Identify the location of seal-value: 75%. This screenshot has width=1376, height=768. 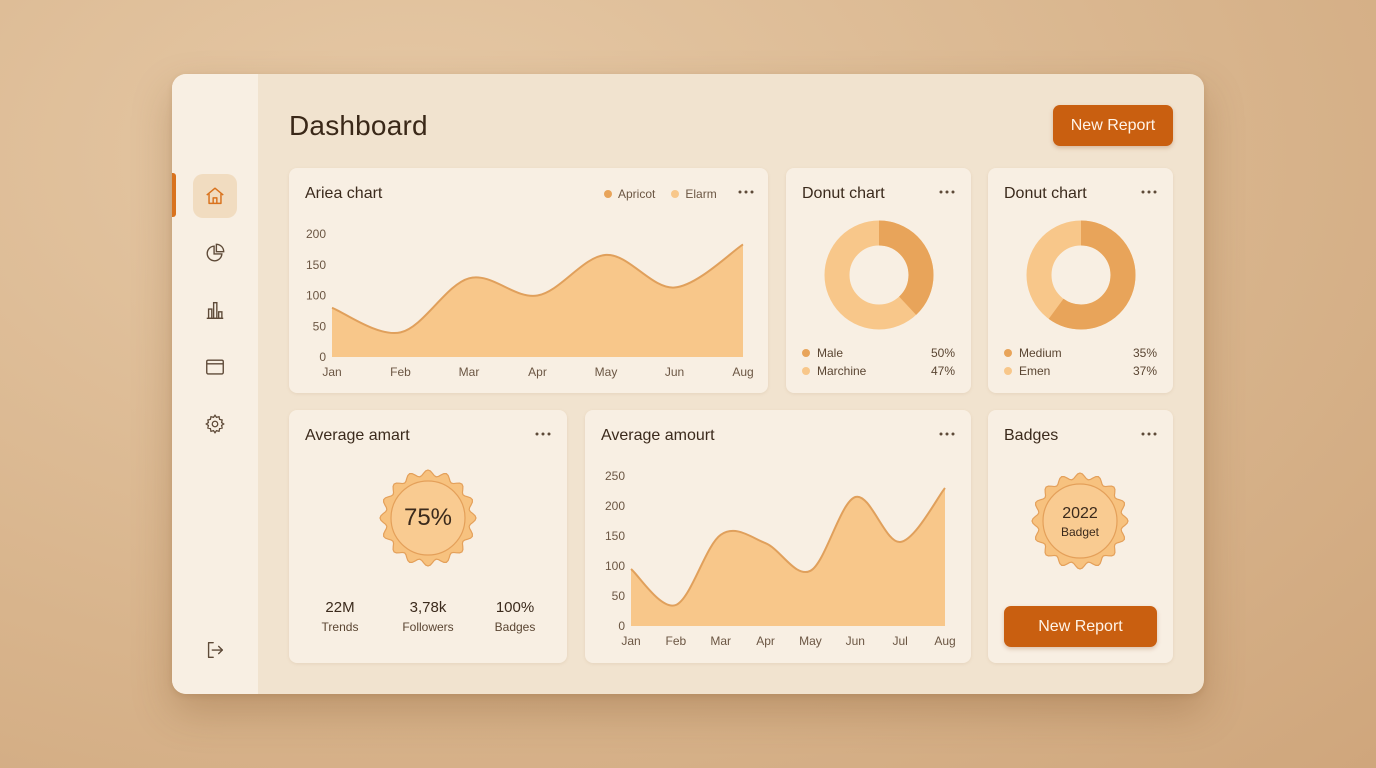
(428, 517).